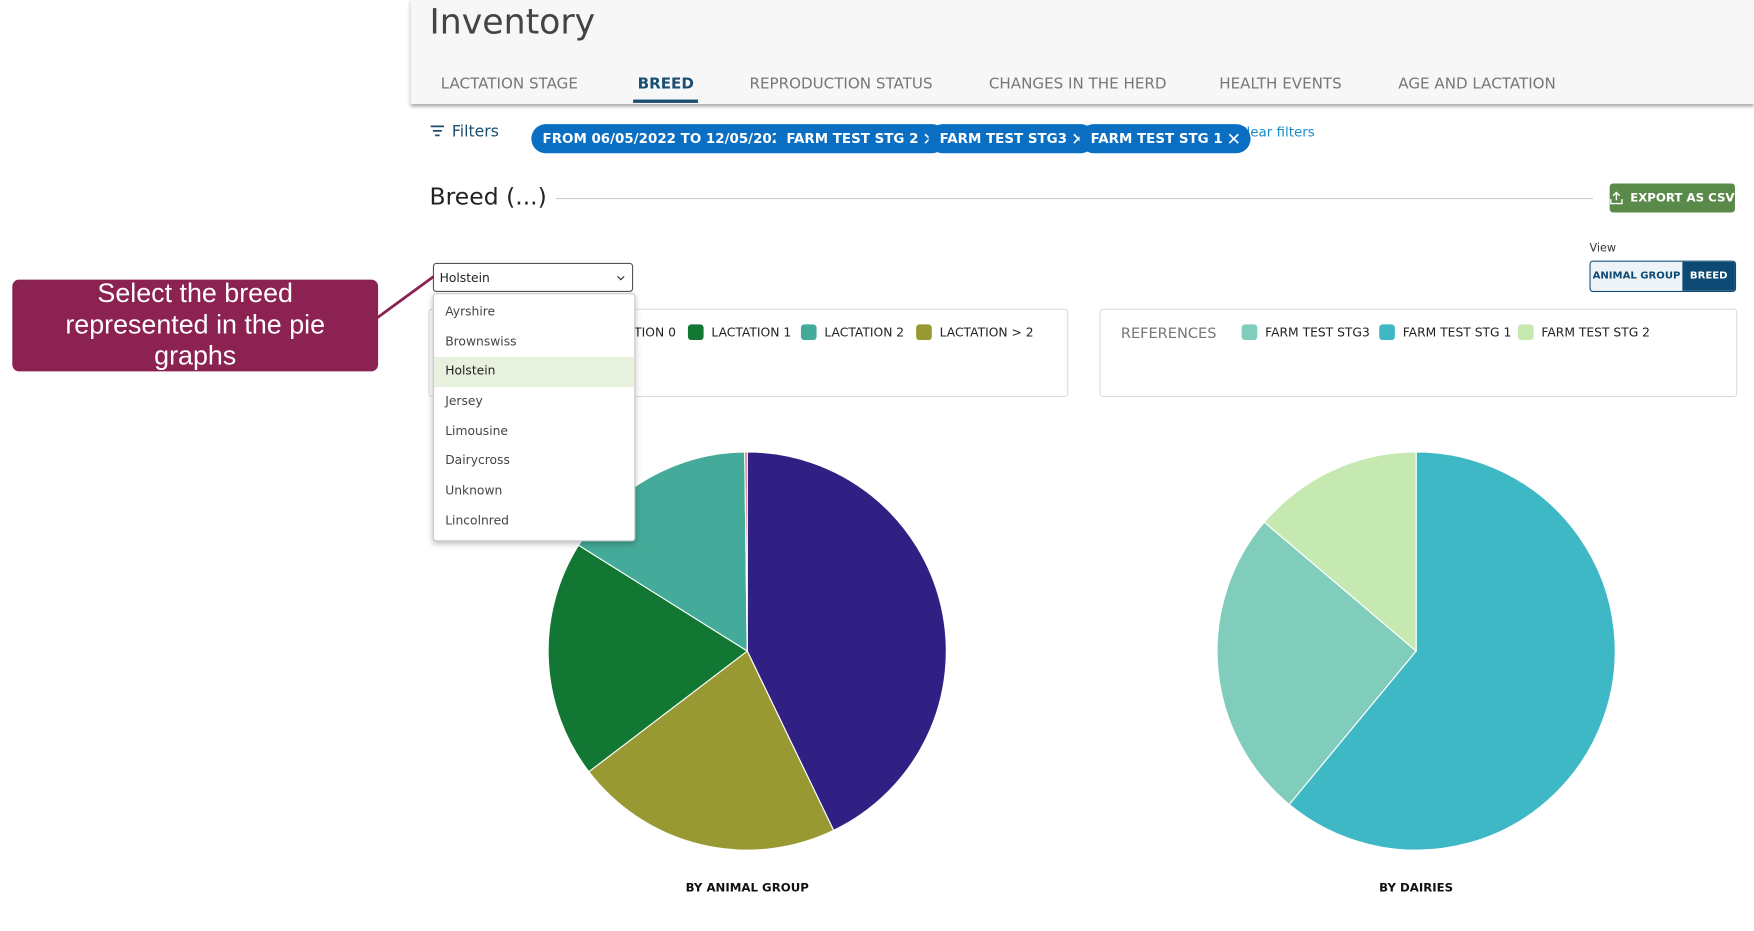 This screenshot has height=931, width=1754. I want to click on filter-chip: FARM TEST STG 2, so click(861, 139).